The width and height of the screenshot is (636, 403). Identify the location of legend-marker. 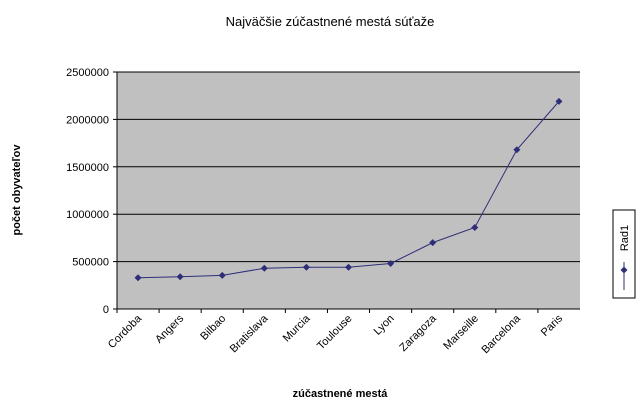
(624, 270).